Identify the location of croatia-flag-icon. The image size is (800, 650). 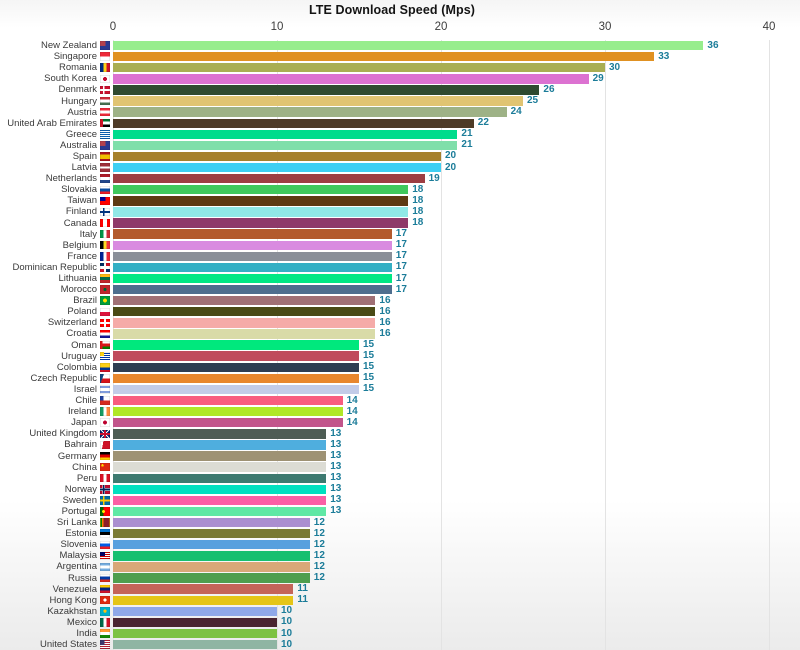
(105, 334).